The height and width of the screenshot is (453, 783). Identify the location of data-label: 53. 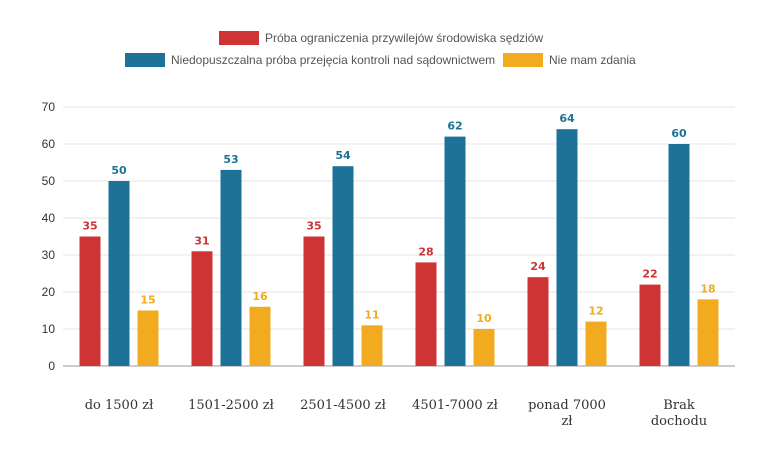
(230, 159).